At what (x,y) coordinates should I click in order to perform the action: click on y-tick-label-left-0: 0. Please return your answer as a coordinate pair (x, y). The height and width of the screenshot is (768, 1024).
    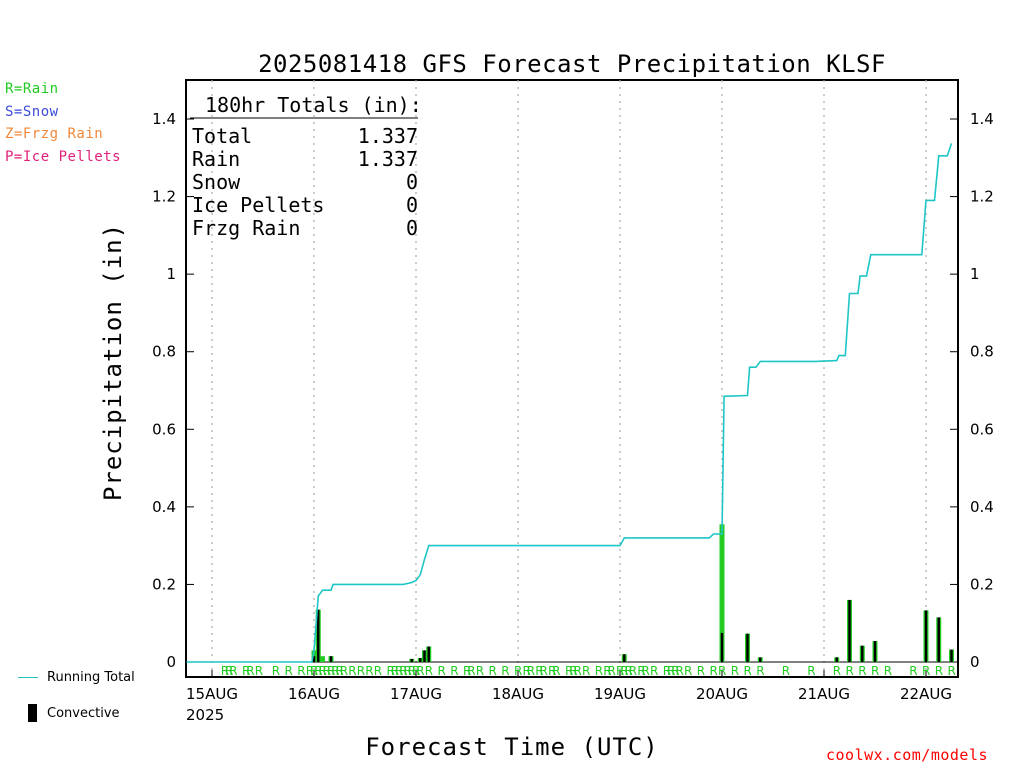
    Looking at the image, I should click on (171, 662).